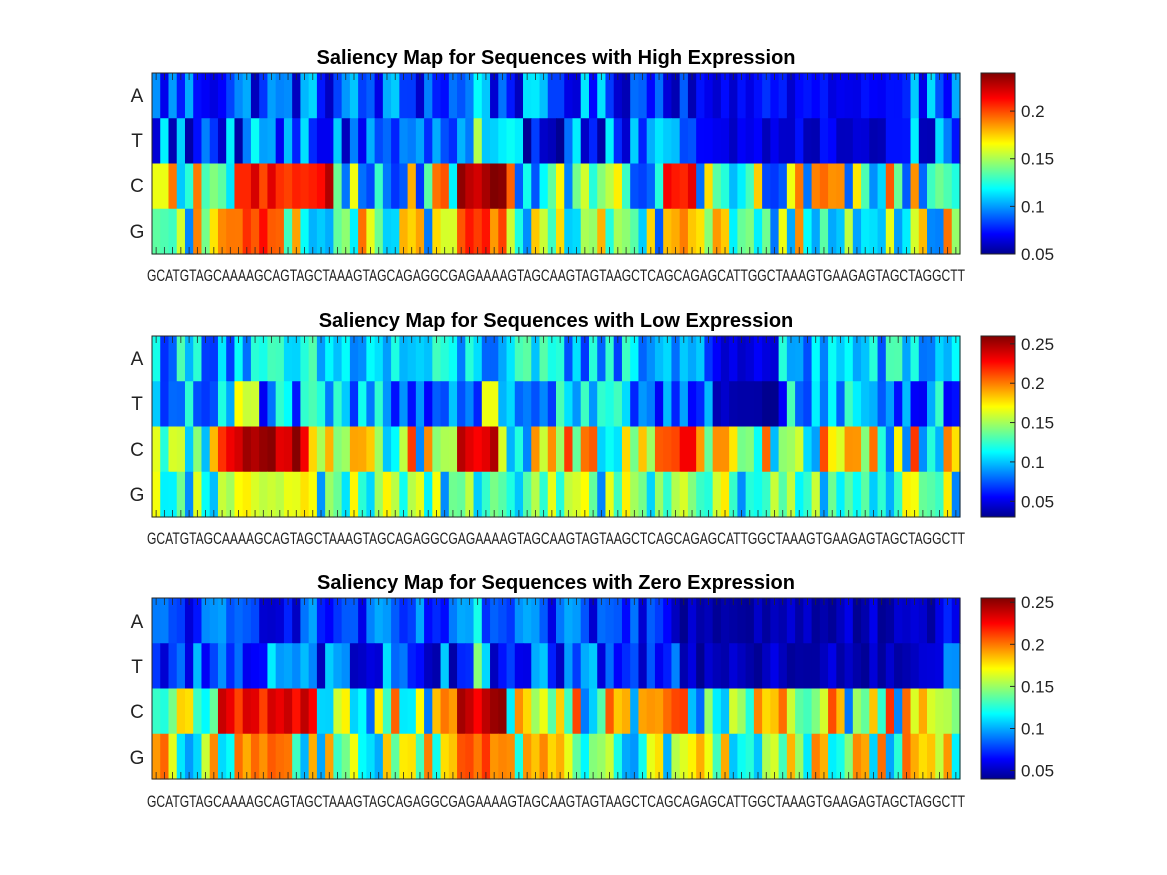 The image size is (1167, 875). I want to click on colorbar-tick-label: 0.05, so click(1037, 501).